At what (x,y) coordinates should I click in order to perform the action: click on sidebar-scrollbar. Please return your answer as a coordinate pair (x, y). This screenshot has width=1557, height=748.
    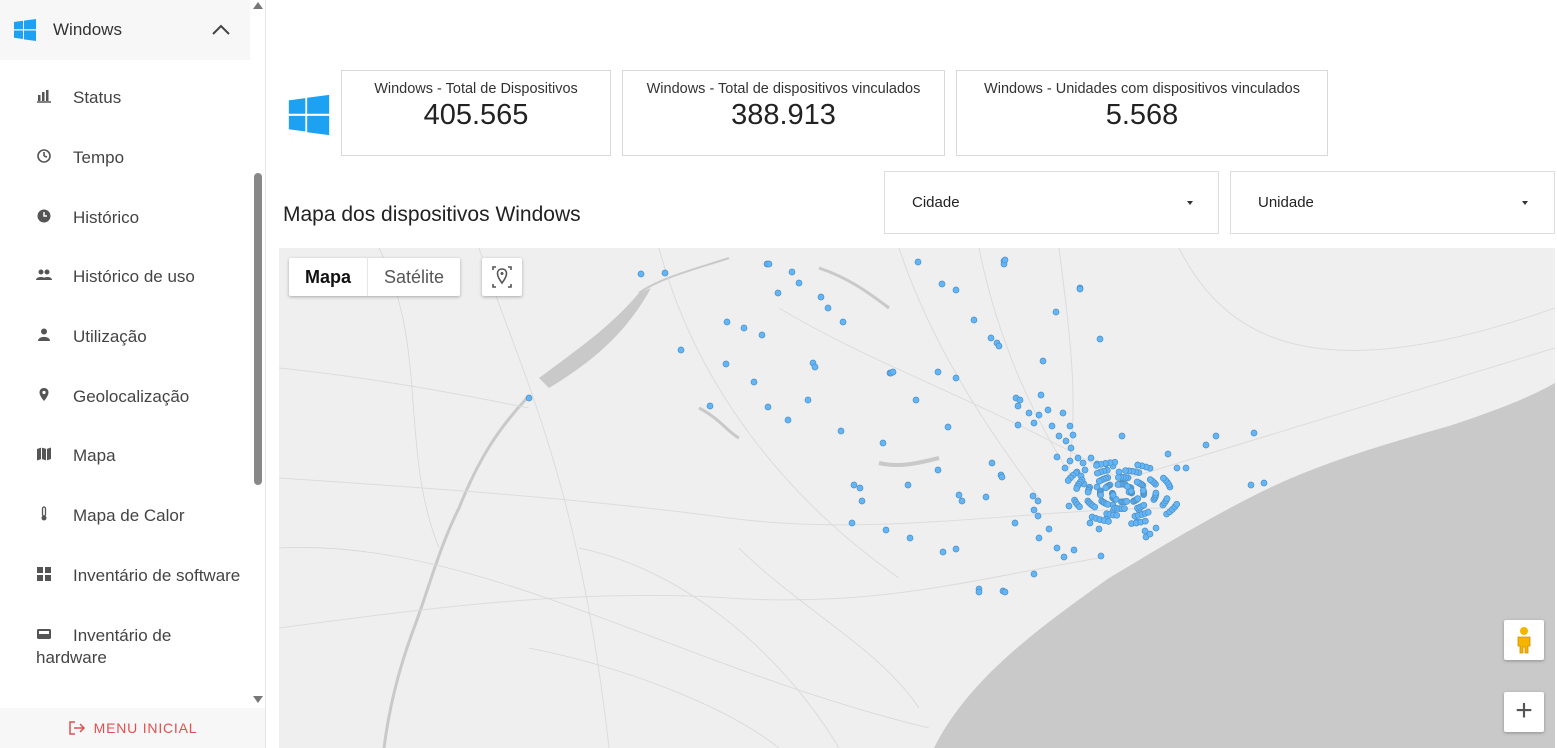
    Looking at the image, I should click on (258, 354).